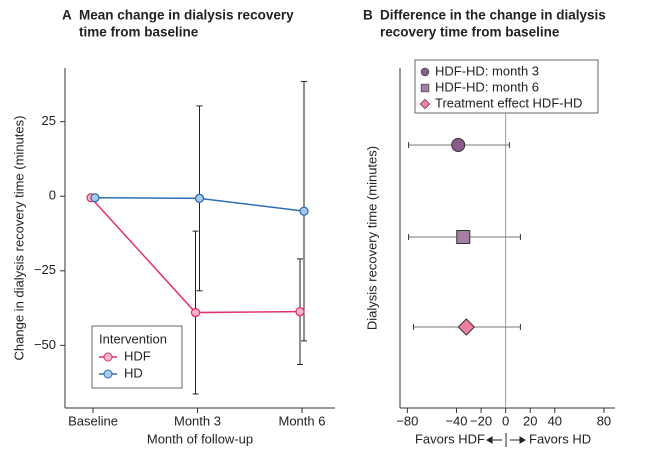 The height and width of the screenshot is (451, 651). Describe the element at coordinates (137, 355) in the screenshot. I see `legend-label: HDF` at that location.